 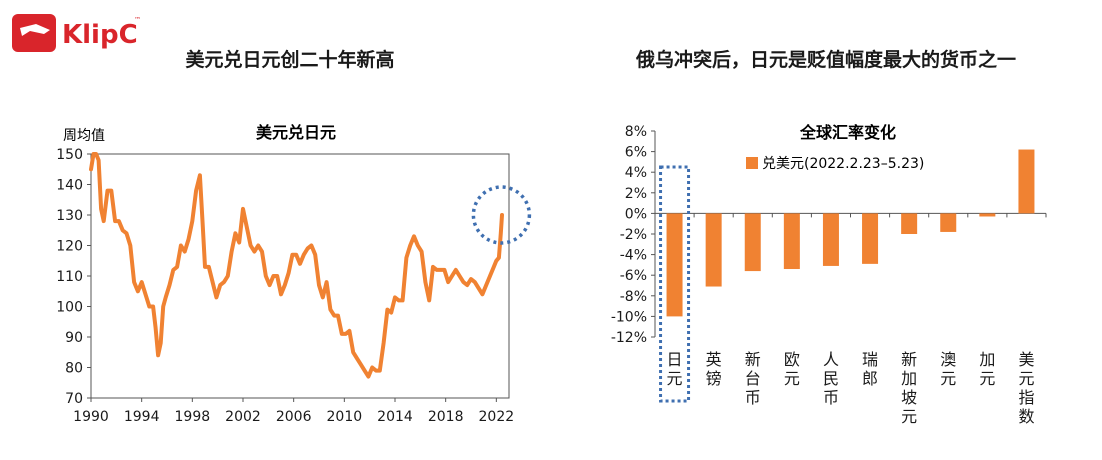 What do you see at coordinates (633, 297) in the screenshot?
I see `bar-y-tick-label: -8%` at bounding box center [633, 297].